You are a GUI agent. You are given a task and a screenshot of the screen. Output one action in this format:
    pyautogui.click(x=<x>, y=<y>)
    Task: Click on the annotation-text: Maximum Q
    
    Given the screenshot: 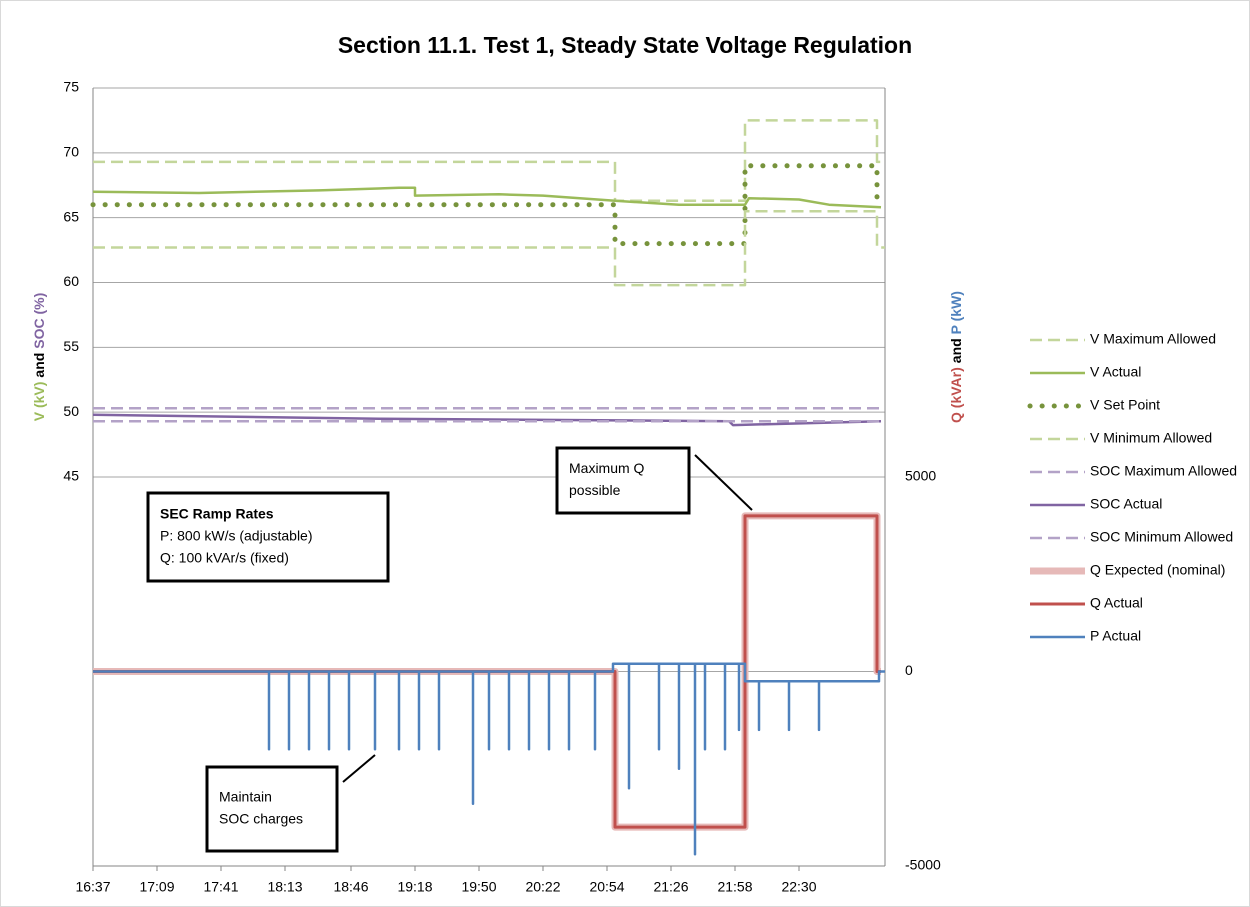 What is the action you would take?
    pyautogui.click(x=607, y=468)
    